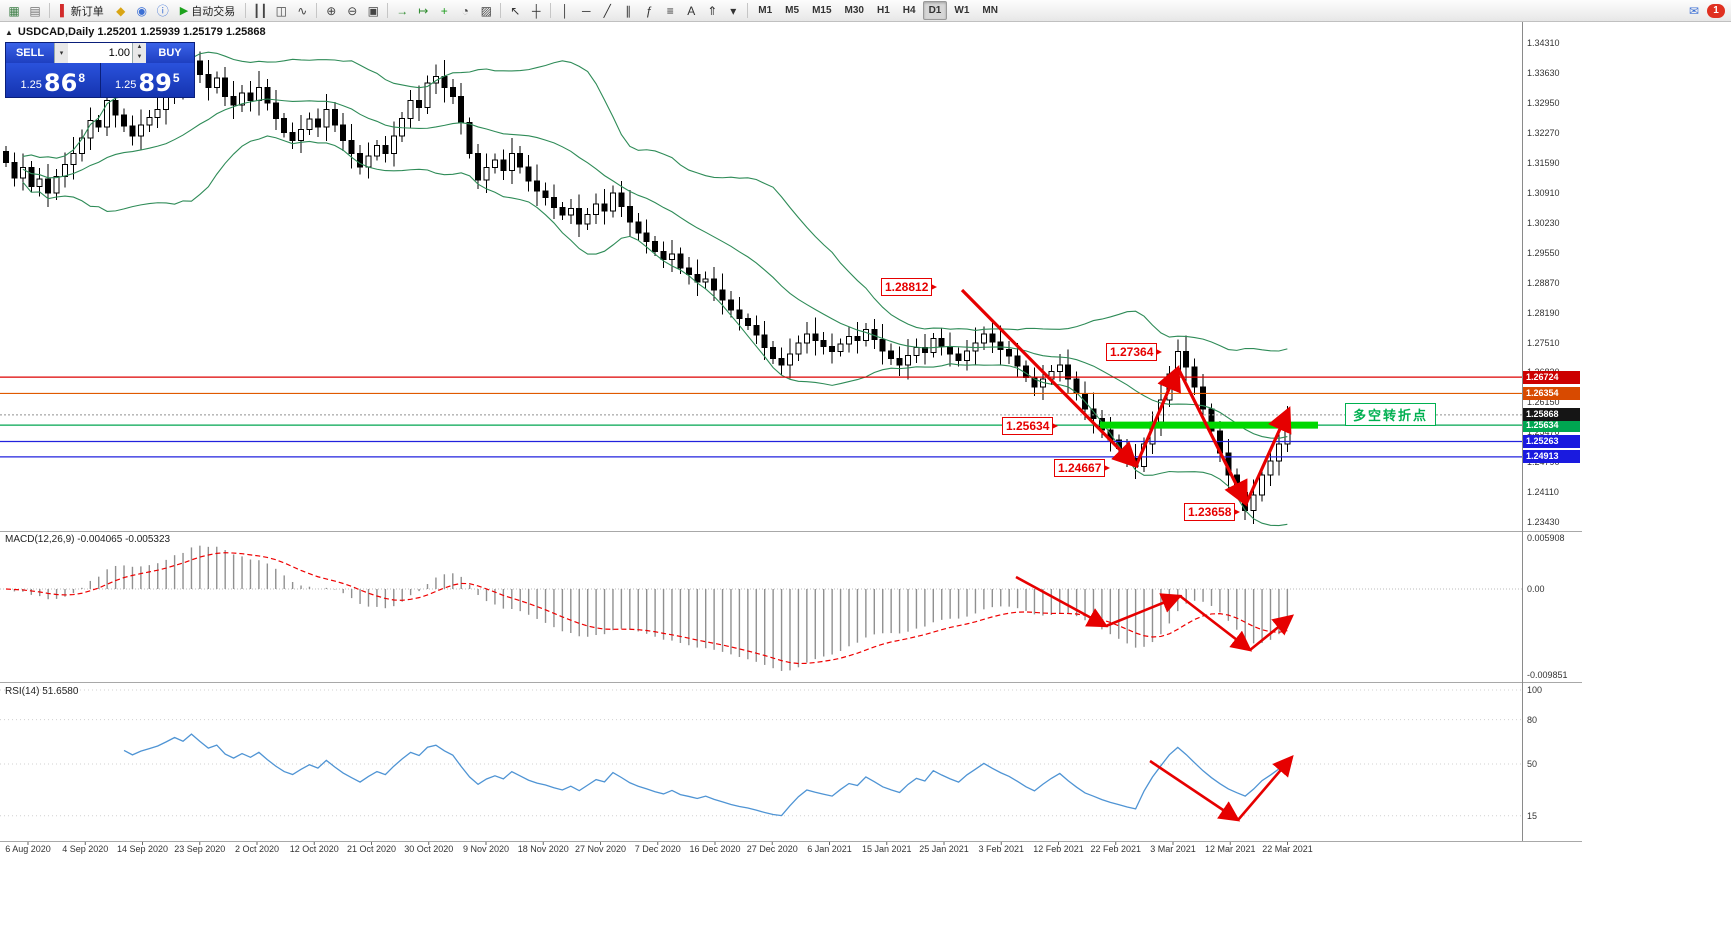 This screenshot has width=1731, height=947. Describe the element at coordinates (1532, 719) in the screenshot. I see `rsi-axis-label: 80` at that location.